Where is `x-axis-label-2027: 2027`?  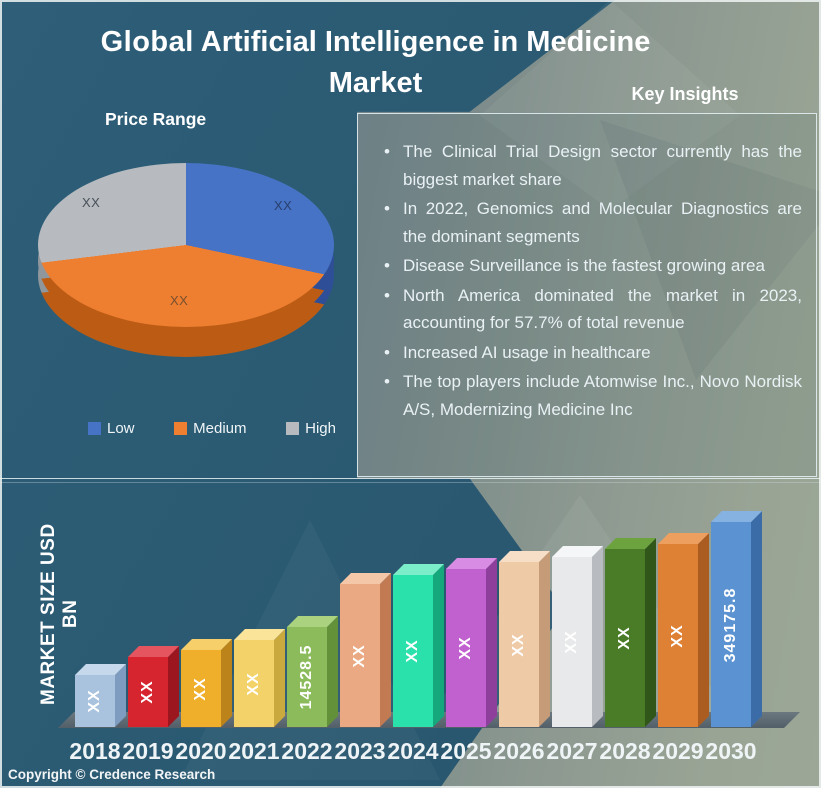
x-axis-label-2027: 2027 is located at coordinates (572, 751).